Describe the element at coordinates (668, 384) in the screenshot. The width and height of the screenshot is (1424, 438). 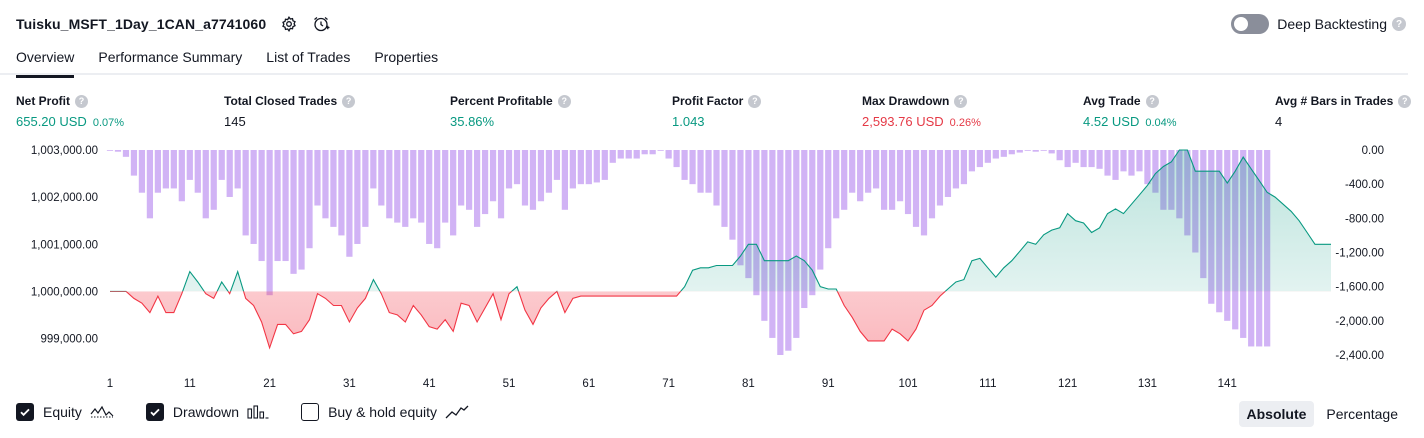
I see `x-tick-71: 71` at that location.